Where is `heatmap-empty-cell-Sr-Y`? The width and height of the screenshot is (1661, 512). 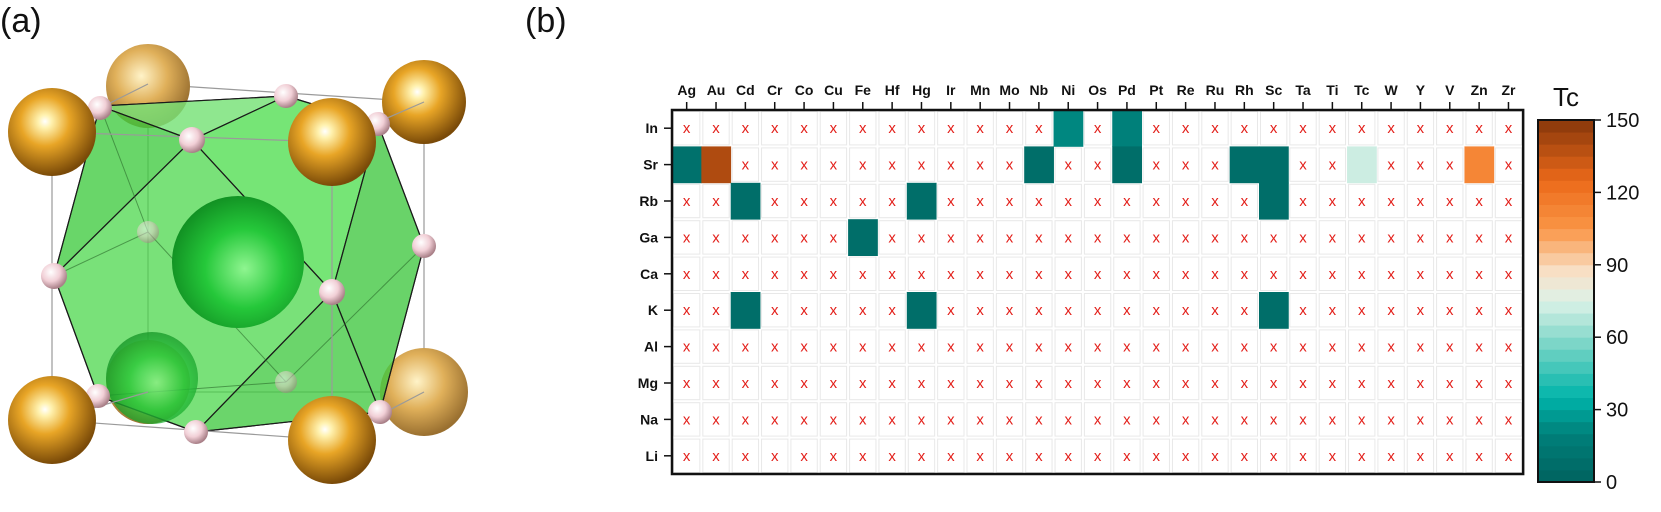 heatmap-empty-cell-Sr-Y is located at coordinates (1420, 164).